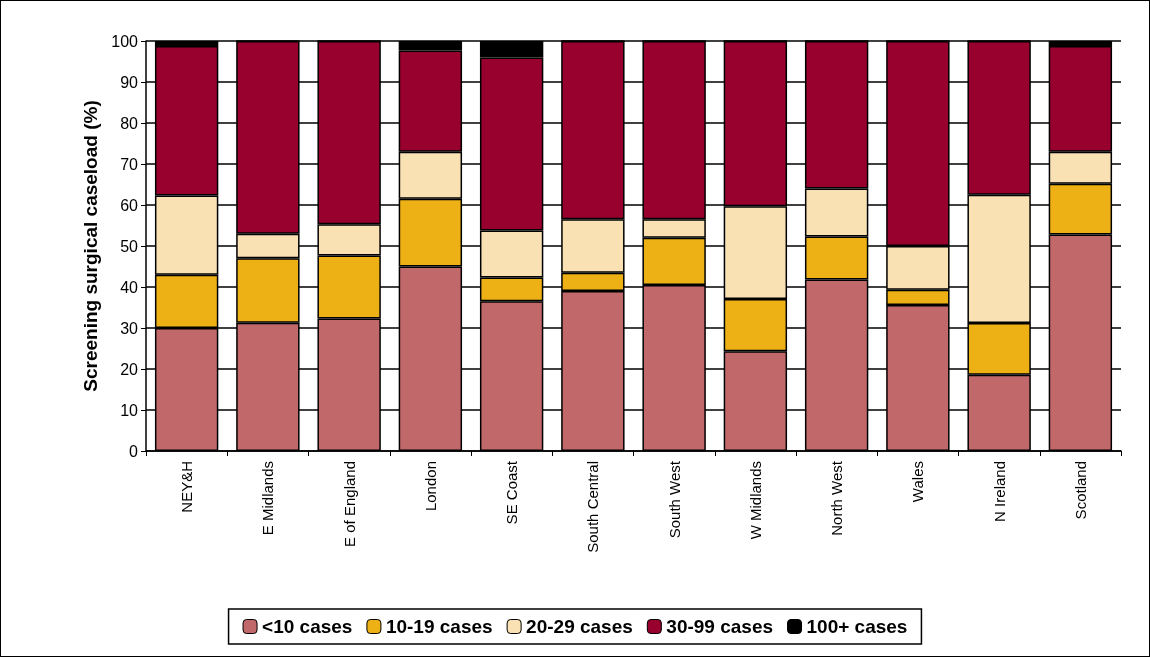 The width and height of the screenshot is (1150, 657). What do you see at coordinates (349, 504) in the screenshot?
I see `x-tick-label: E of England` at bounding box center [349, 504].